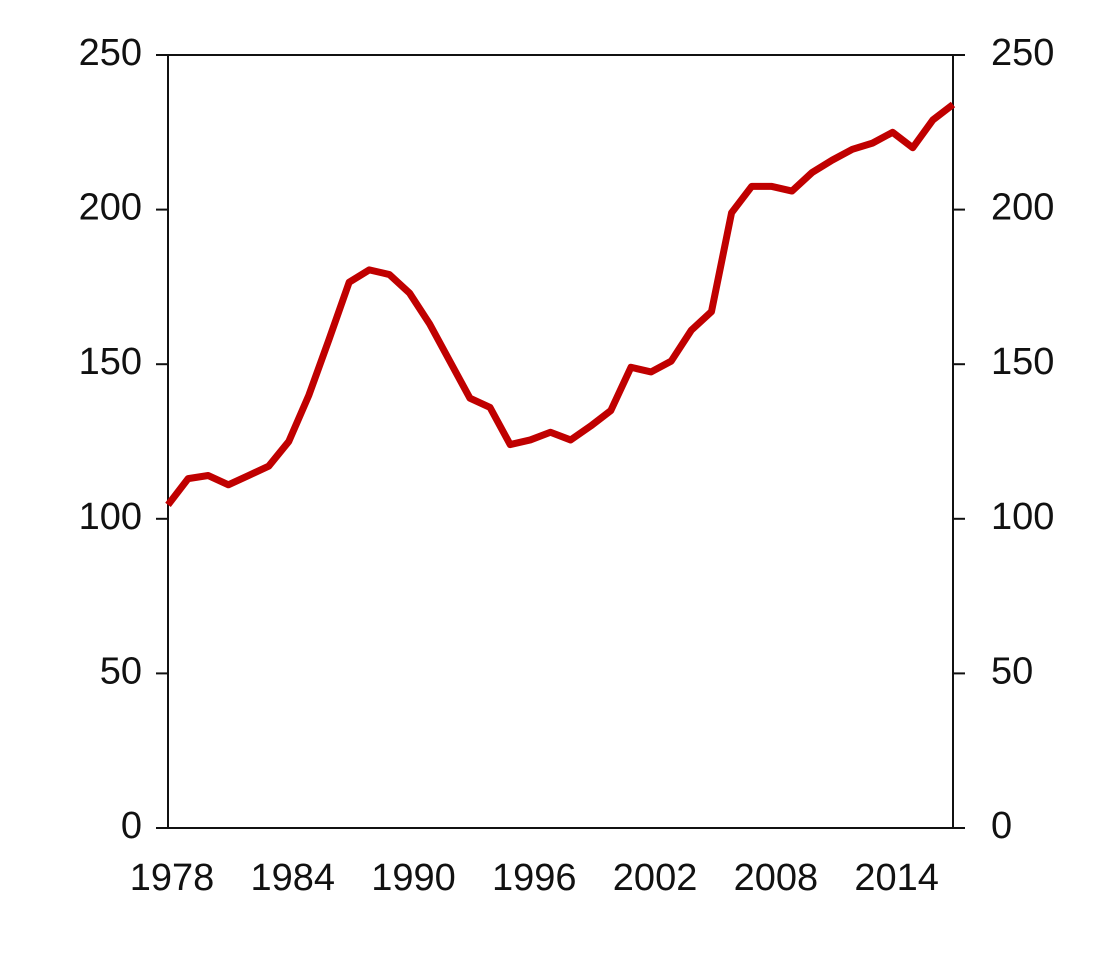  I want to click on x-tick-label: 1990, so click(413, 878).